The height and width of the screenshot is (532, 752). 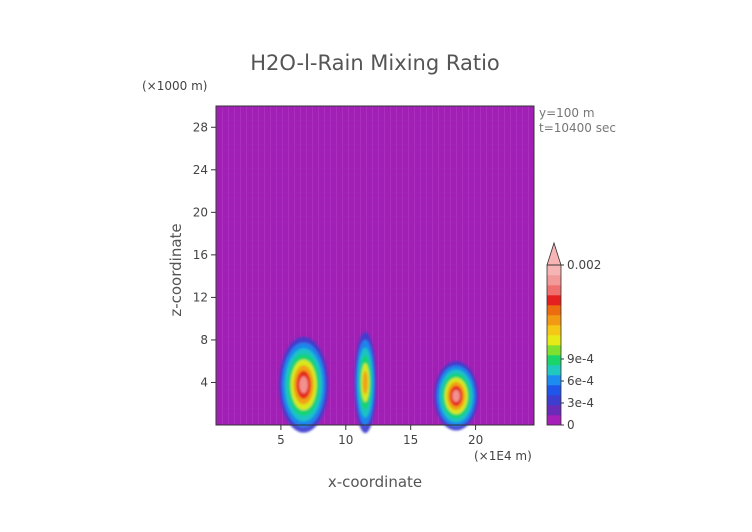 What do you see at coordinates (554, 253) in the screenshot?
I see `colorbar-overflow-arrow` at bounding box center [554, 253].